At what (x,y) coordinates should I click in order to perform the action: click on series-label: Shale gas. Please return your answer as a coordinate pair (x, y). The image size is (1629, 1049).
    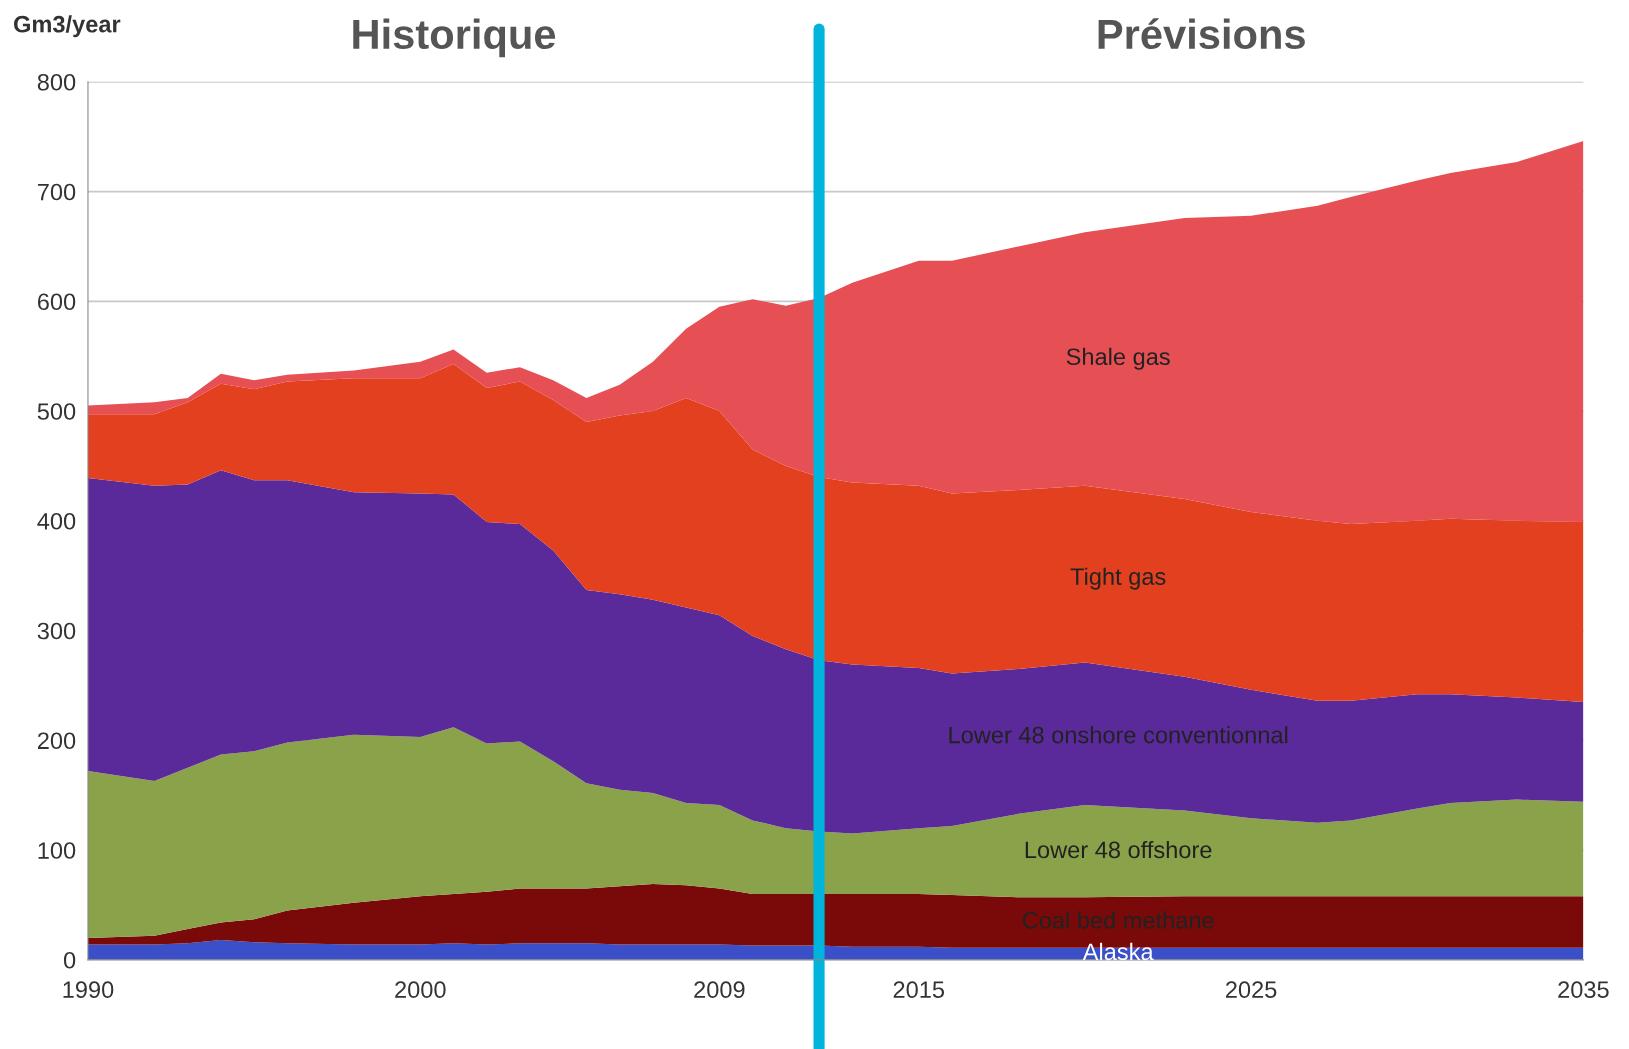
    Looking at the image, I should click on (1118, 358).